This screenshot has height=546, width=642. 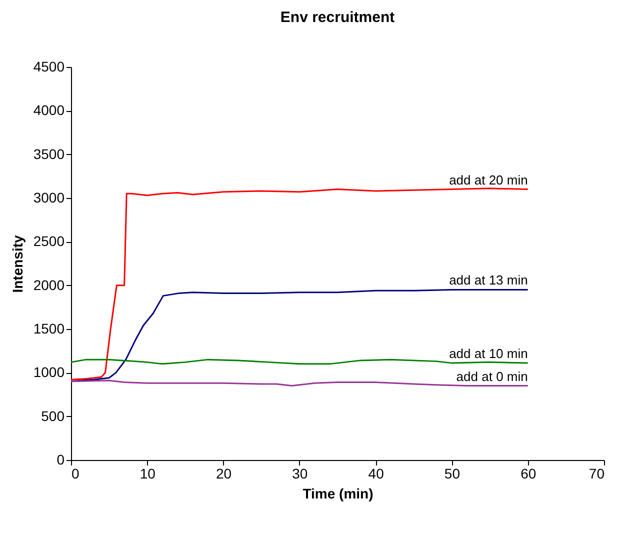 I want to click on x-axis-title: Time (min), so click(x=338, y=494).